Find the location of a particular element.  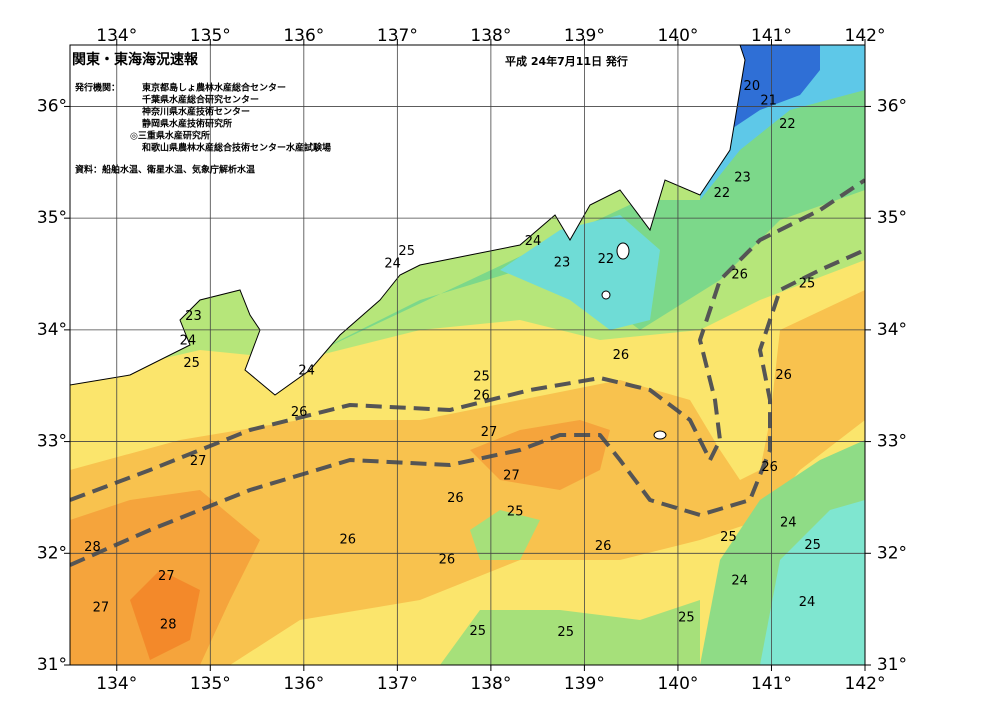

issuers-label: 発行機関： is located at coordinates (97, 88).